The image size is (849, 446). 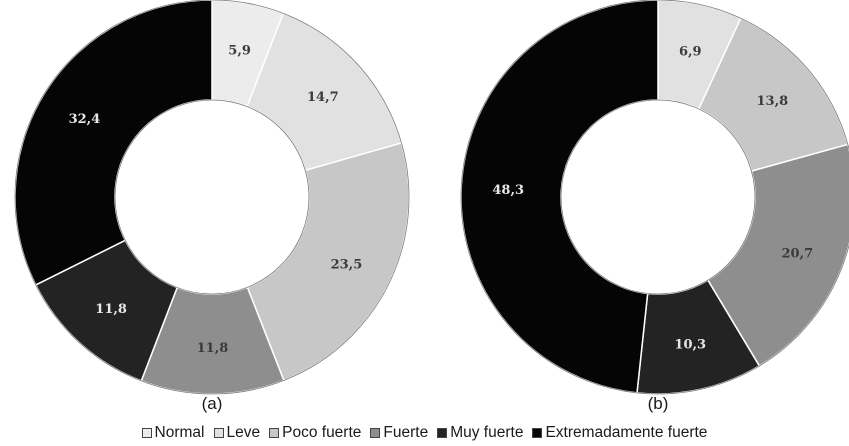 I want to click on legend-swatch-poco-fuerte, so click(x=274, y=433).